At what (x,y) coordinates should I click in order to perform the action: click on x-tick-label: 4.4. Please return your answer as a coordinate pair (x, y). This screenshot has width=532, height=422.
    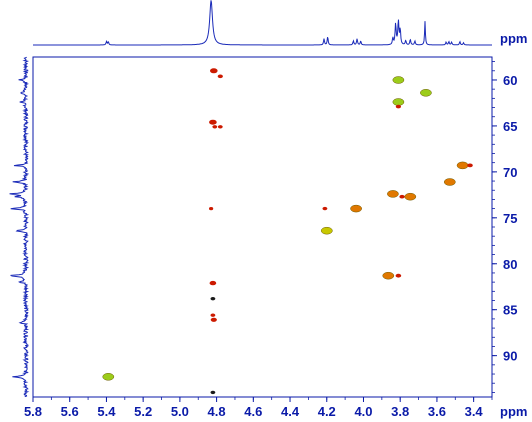
    Looking at the image, I should click on (290, 411).